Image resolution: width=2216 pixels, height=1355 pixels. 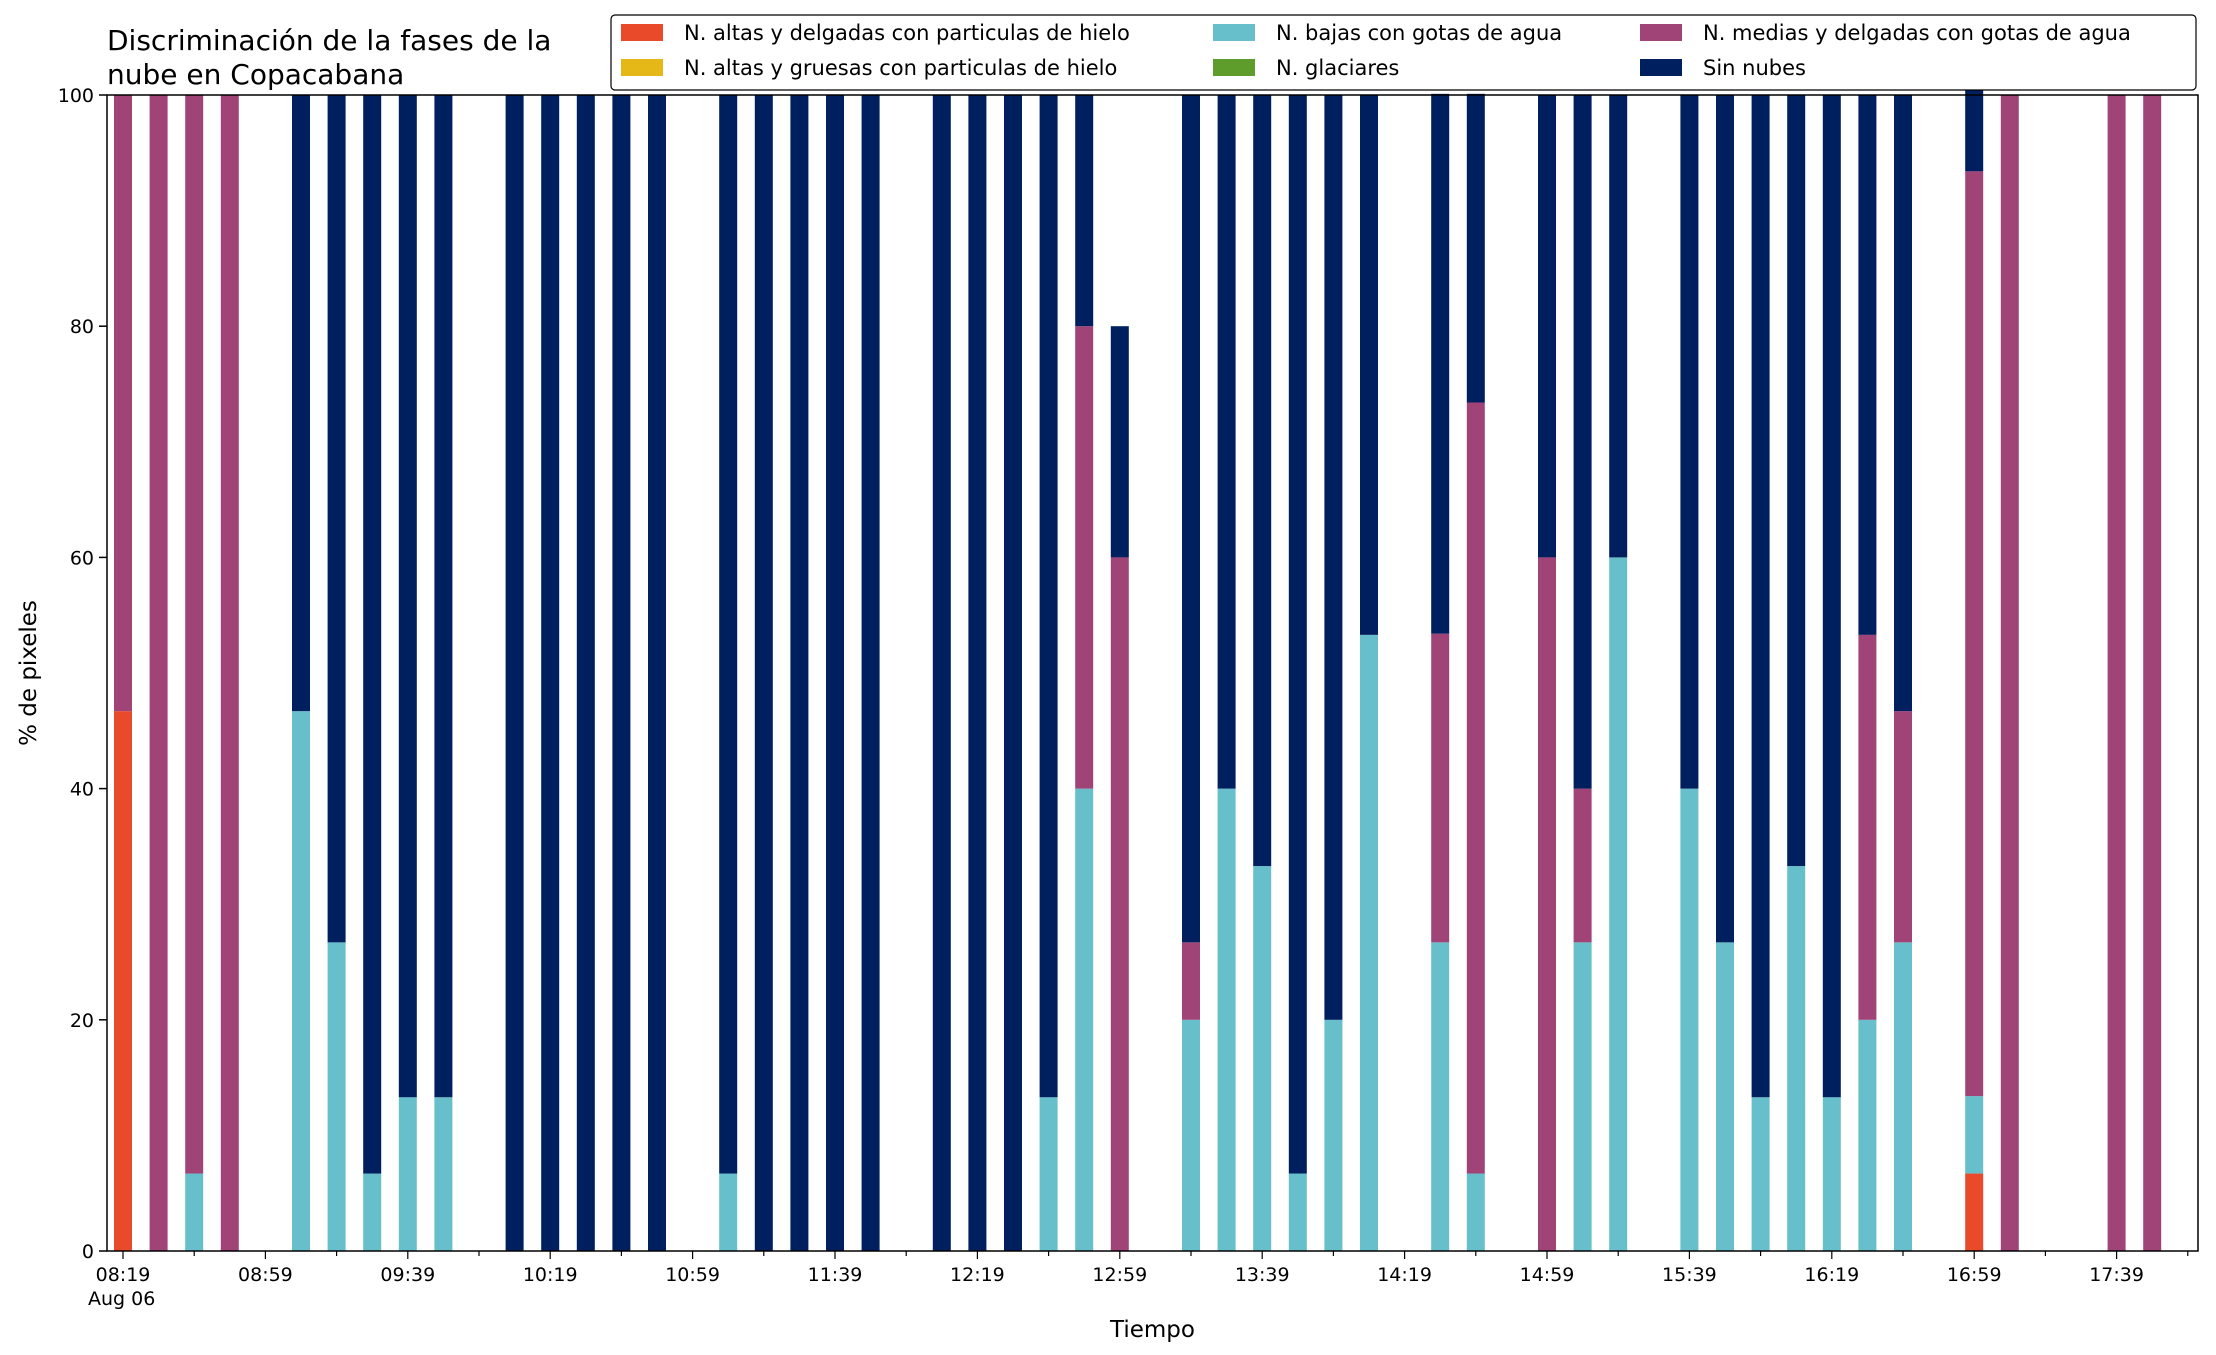 What do you see at coordinates (1547, 326) in the screenshot?
I see `bar-segment-s5-t33` at bounding box center [1547, 326].